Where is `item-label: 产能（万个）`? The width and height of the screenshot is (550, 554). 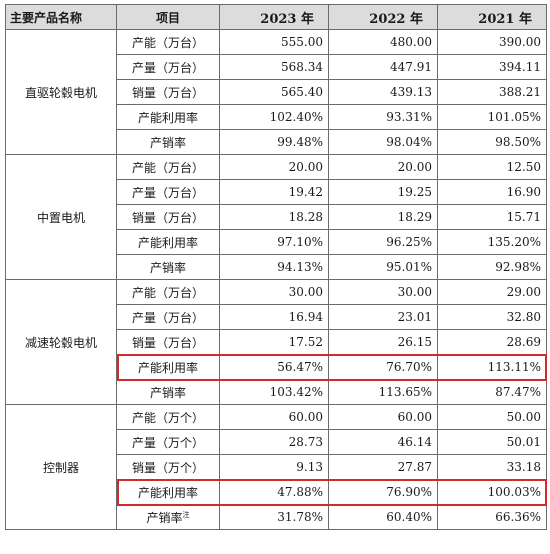 item-label: 产能（万个） is located at coordinates (167, 417).